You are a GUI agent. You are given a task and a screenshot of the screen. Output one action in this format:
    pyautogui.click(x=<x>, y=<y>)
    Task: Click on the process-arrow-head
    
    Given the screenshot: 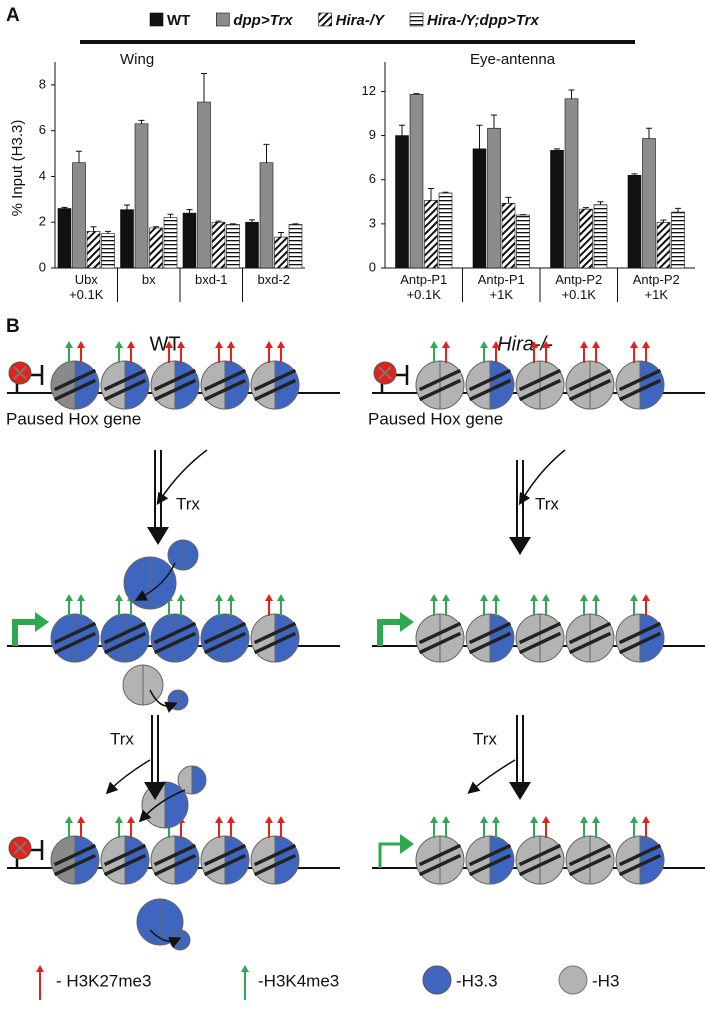 What is the action you would take?
    pyautogui.click(x=155, y=791)
    